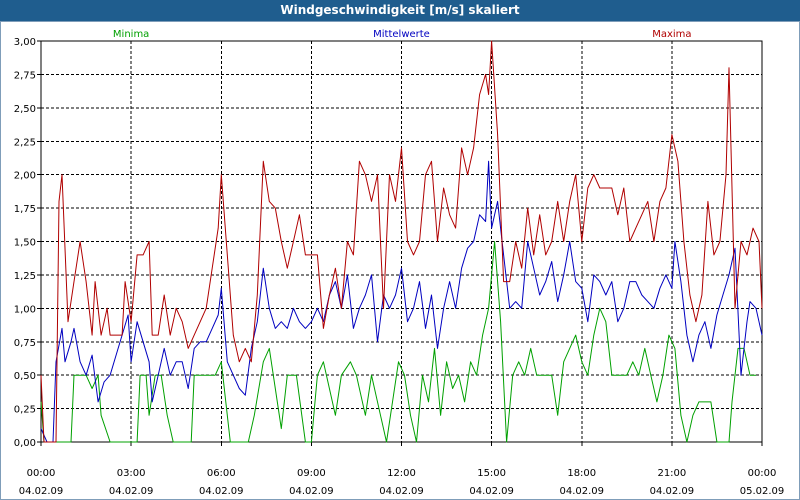 The image size is (800, 500). Describe the element at coordinates (25, 209) in the screenshot. I see `y-tick-label: 1,75` at that location.